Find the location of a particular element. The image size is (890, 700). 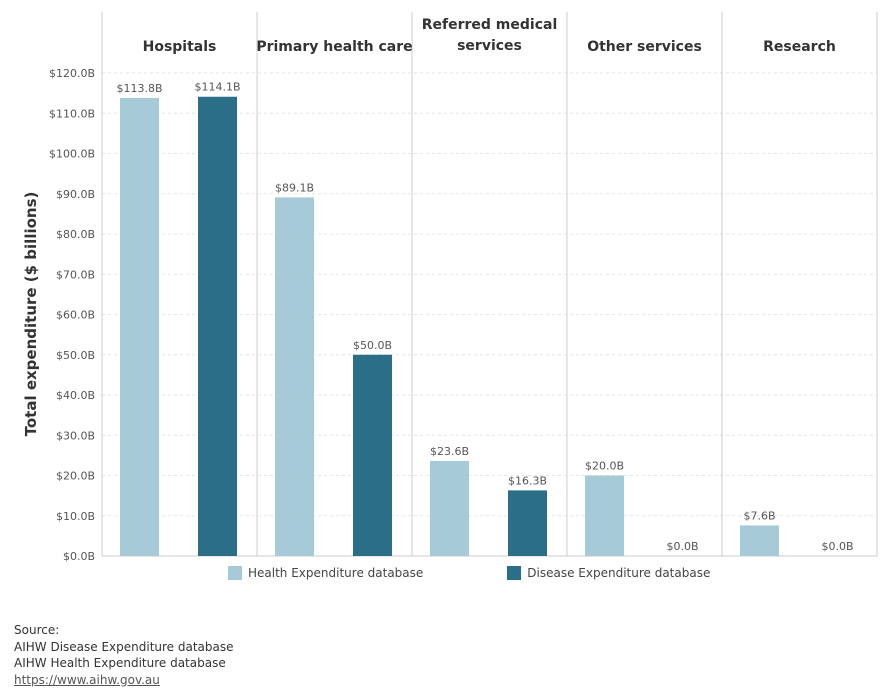

panel-title: Referred medical is located at coordinates (490, 25).